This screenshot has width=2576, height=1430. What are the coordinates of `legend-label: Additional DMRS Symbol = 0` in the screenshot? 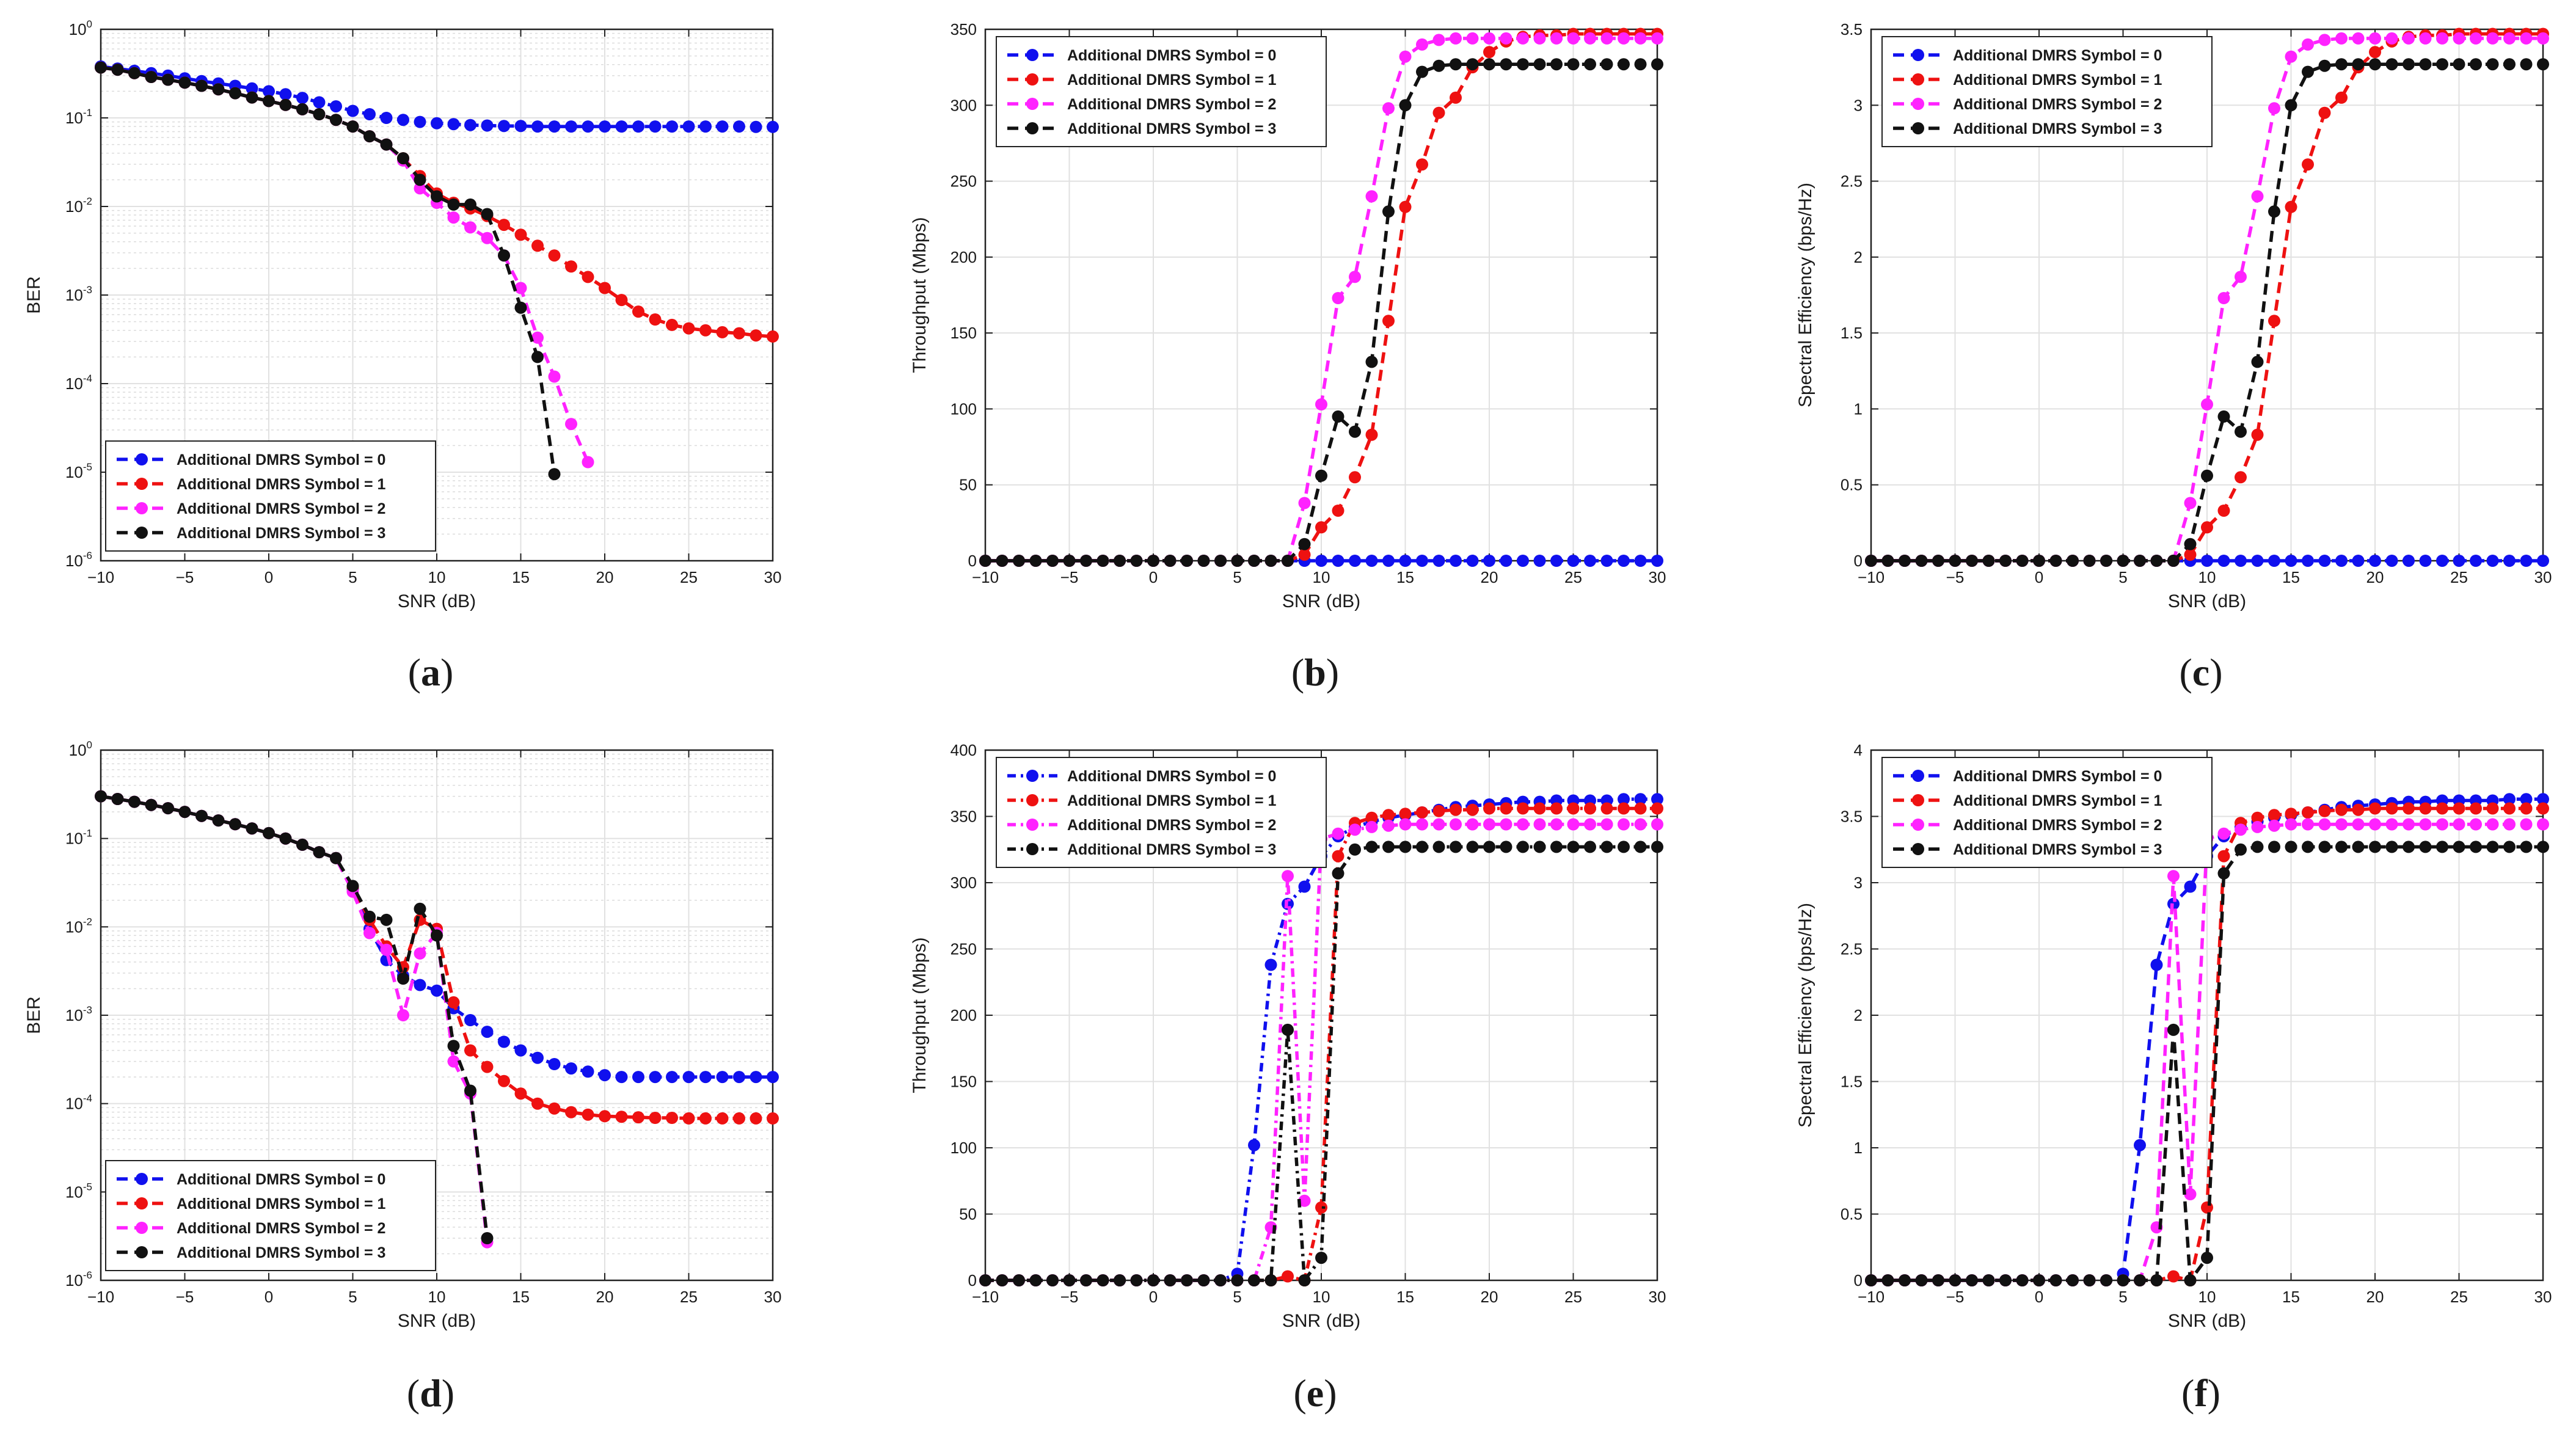 It's located at (281, 1179).